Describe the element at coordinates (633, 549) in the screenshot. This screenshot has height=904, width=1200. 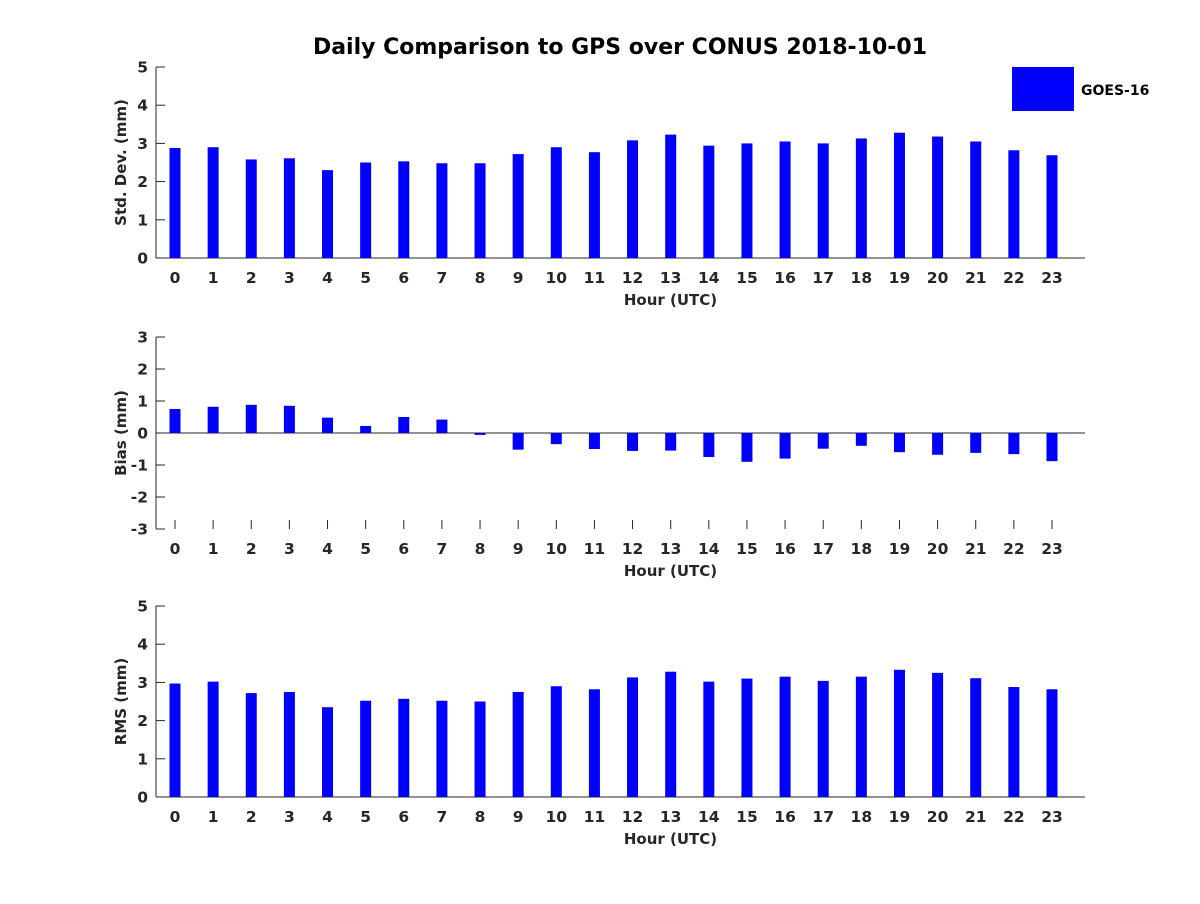
I see `x-tick-label: 12` at that location.